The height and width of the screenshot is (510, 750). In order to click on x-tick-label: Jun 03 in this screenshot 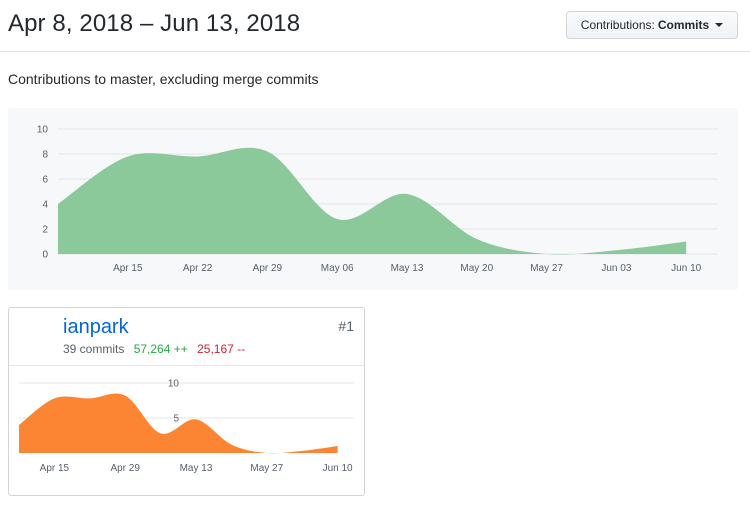, I will do `click(616, 268)`.